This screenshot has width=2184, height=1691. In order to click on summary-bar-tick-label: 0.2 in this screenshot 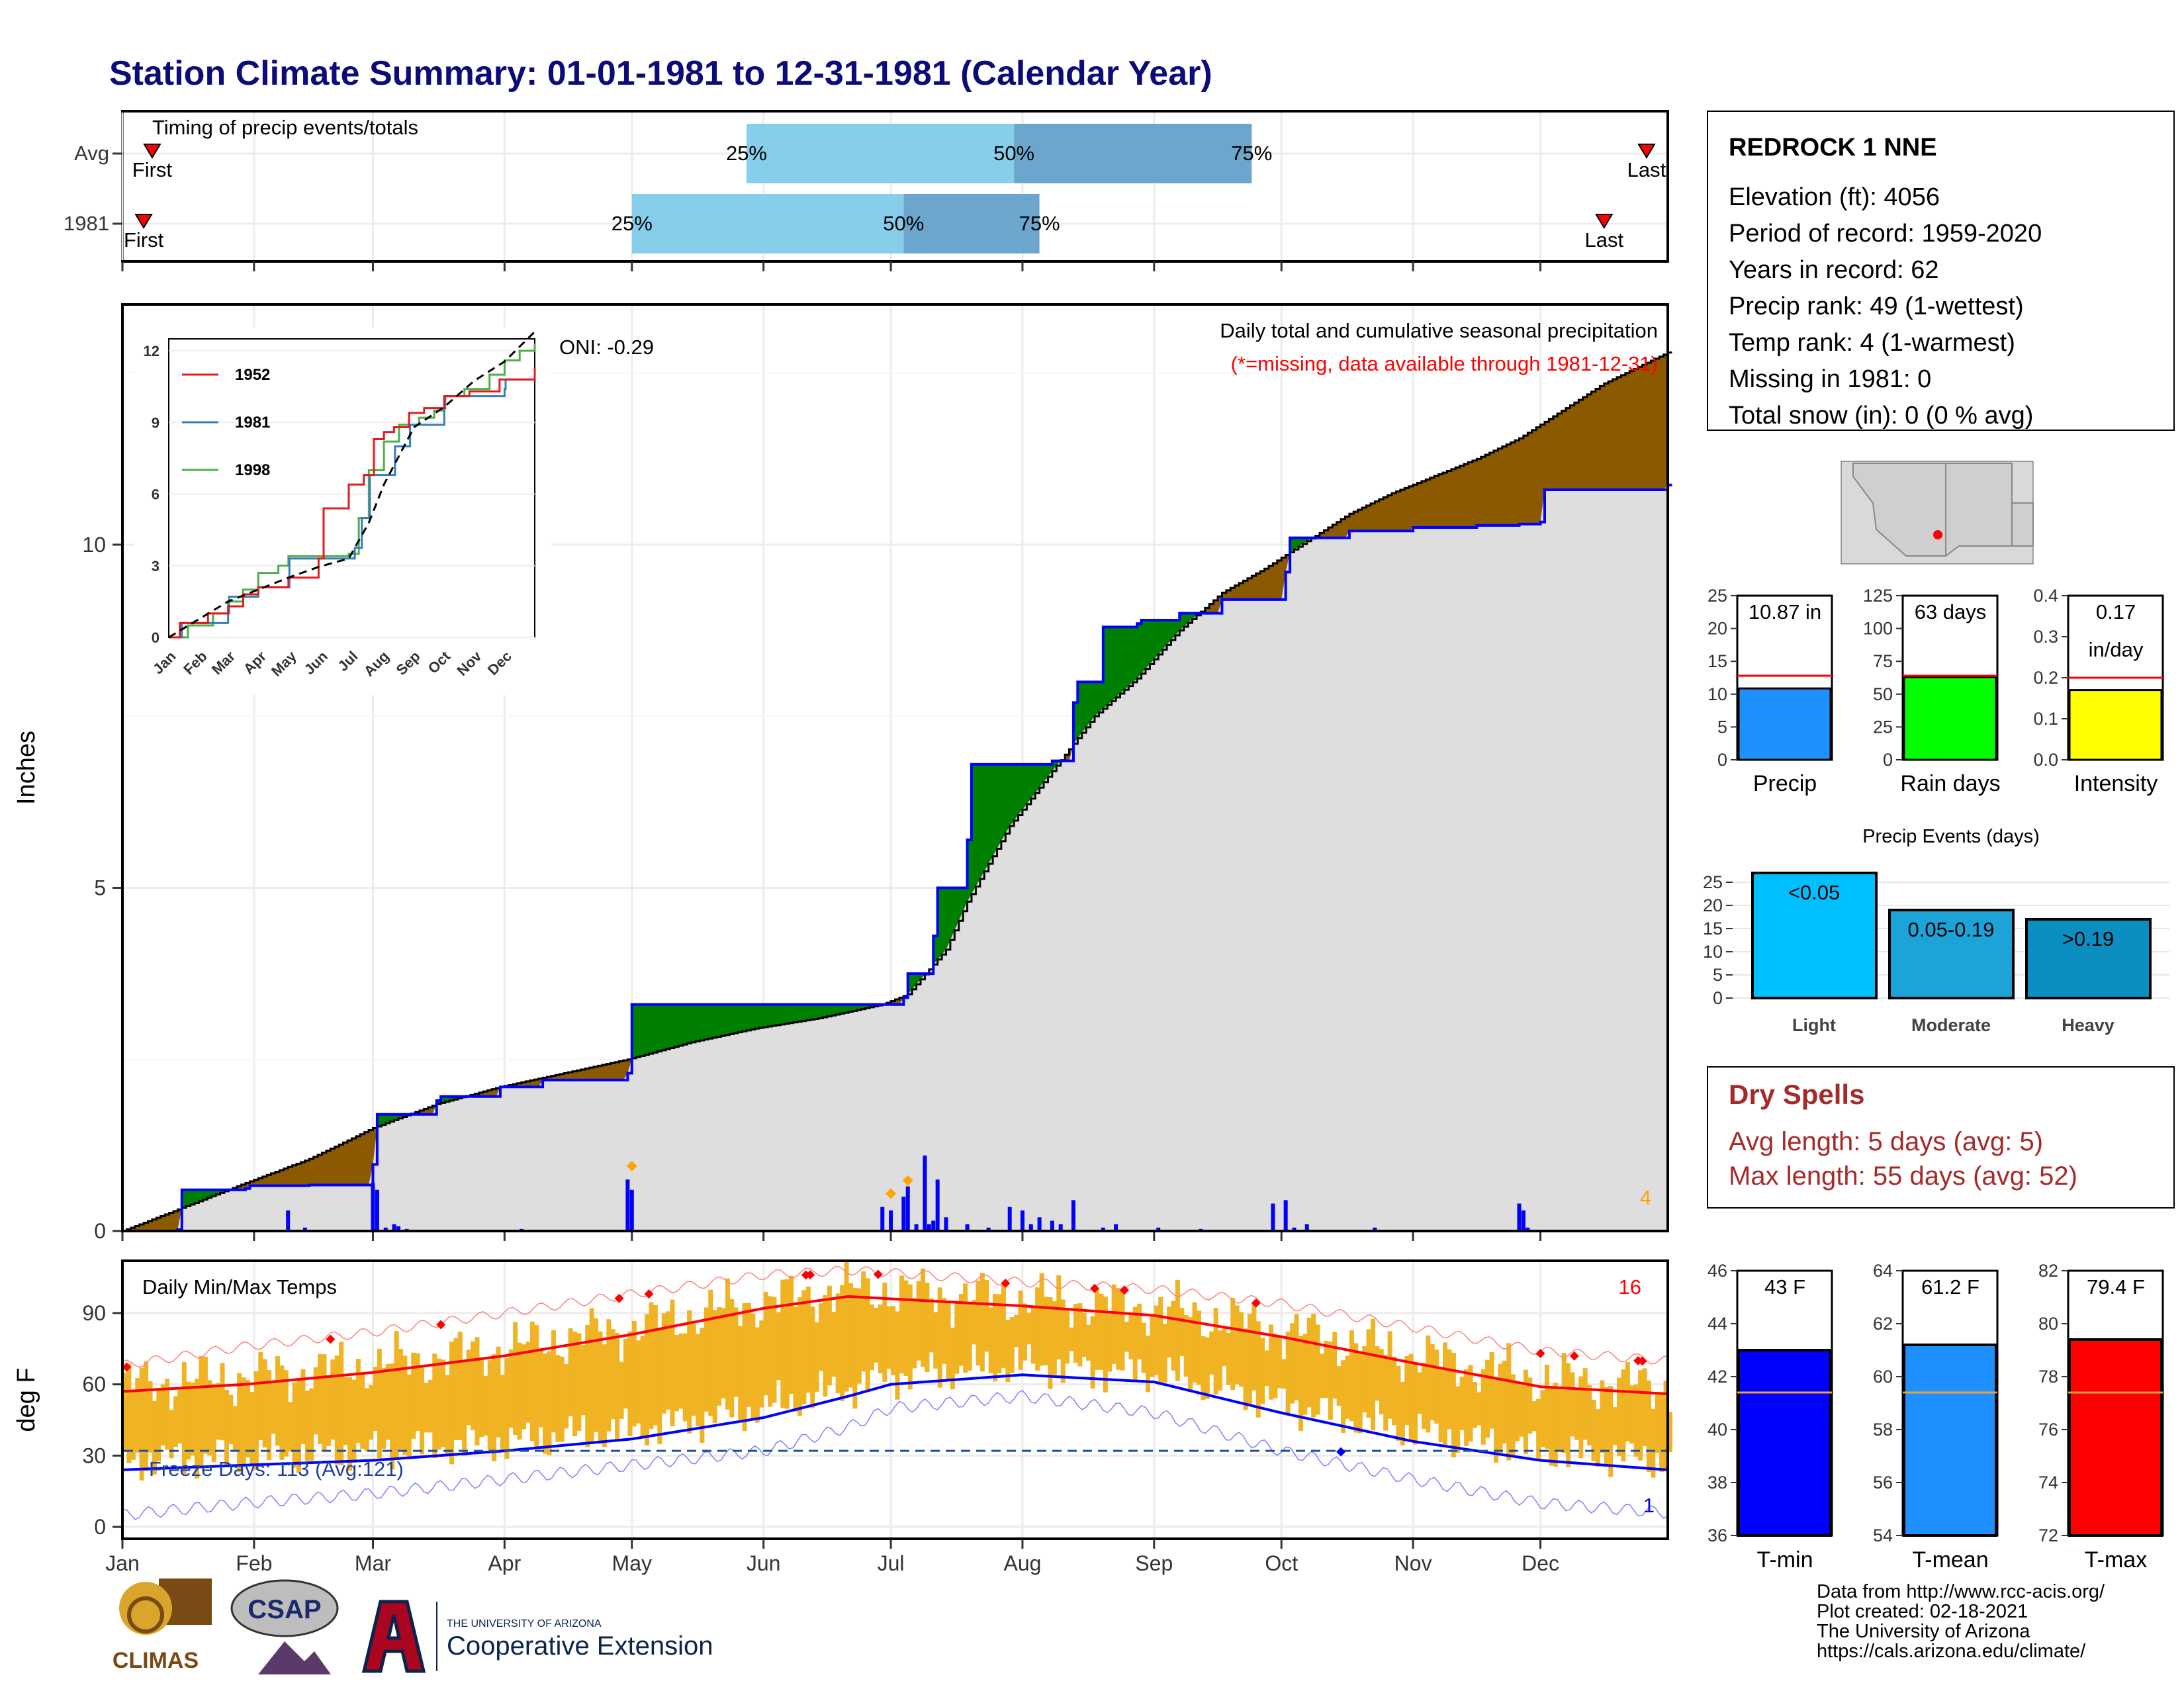, I will do `click(2045, 678)`.